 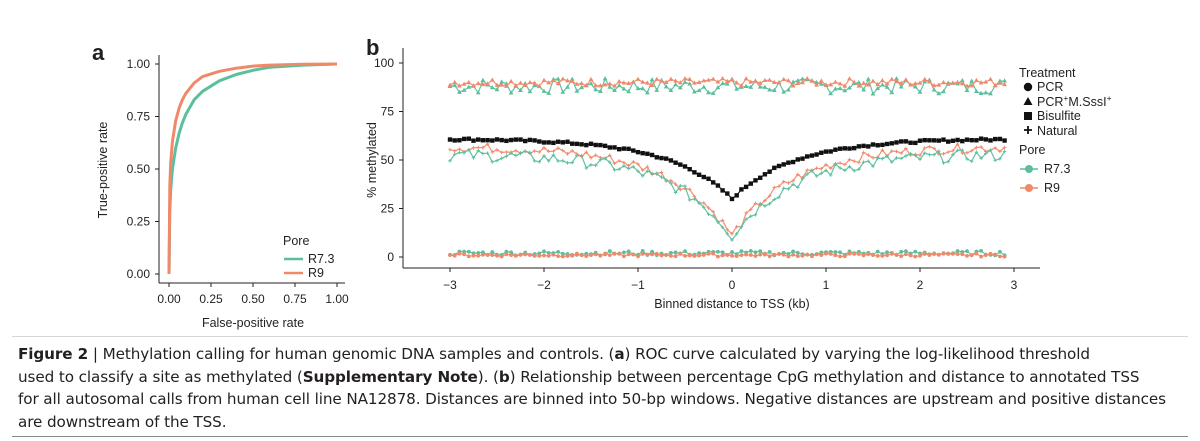 I want to click on panel-a-x-tick-label: 1.00, so click(x=337, y=299).